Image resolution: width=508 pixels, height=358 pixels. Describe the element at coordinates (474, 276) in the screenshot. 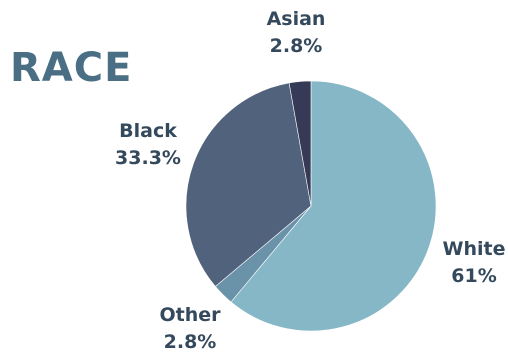

I see `slice-value-white: 61%` at that location.